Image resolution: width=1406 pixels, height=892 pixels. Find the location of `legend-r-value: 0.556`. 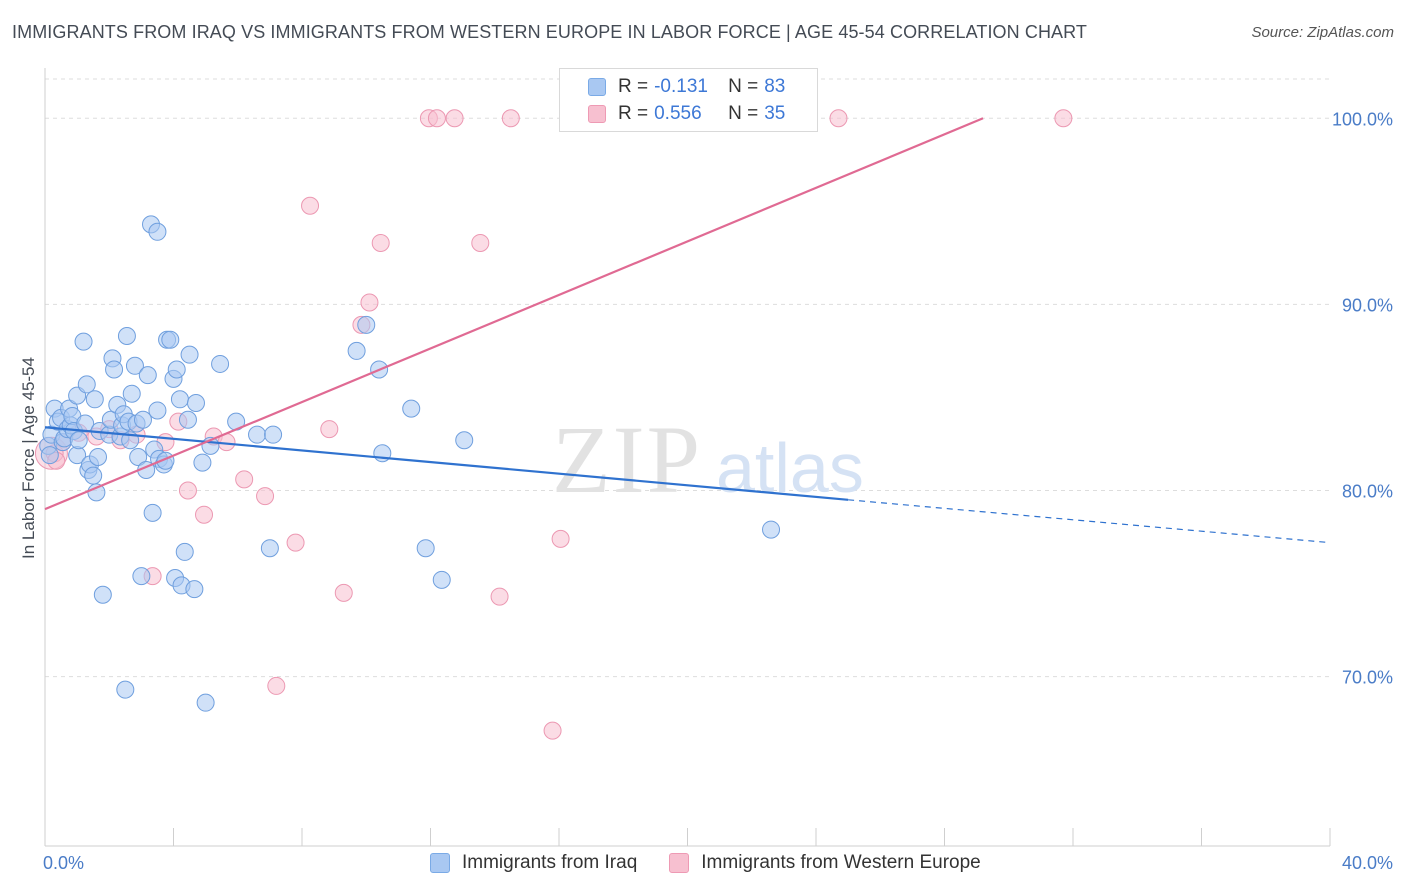

legend-r-value: 0.556 is located at coordinates (678, 113).